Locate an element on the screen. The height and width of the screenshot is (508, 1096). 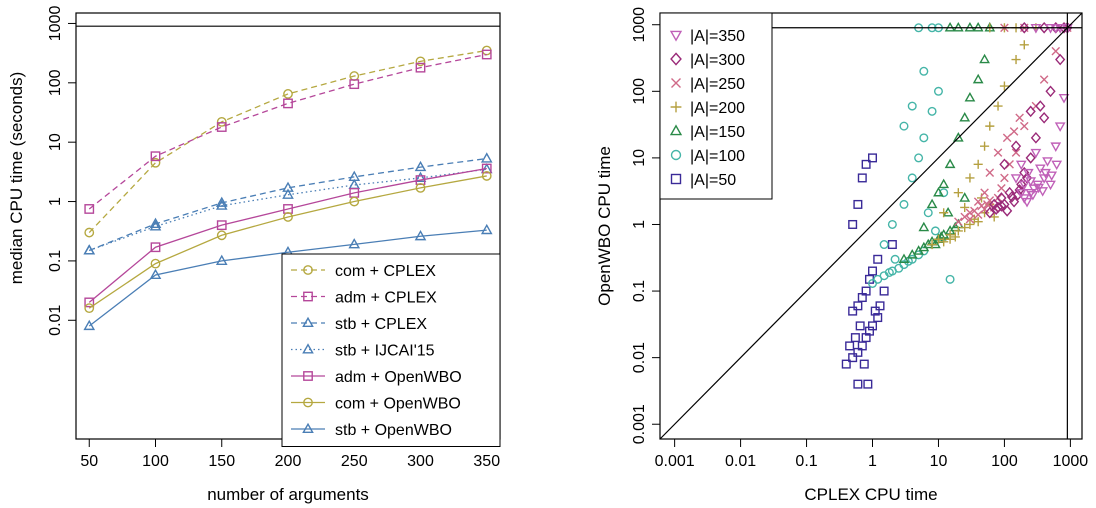
left-y-tick-label: 1000 is located at coordinates (55, 24).